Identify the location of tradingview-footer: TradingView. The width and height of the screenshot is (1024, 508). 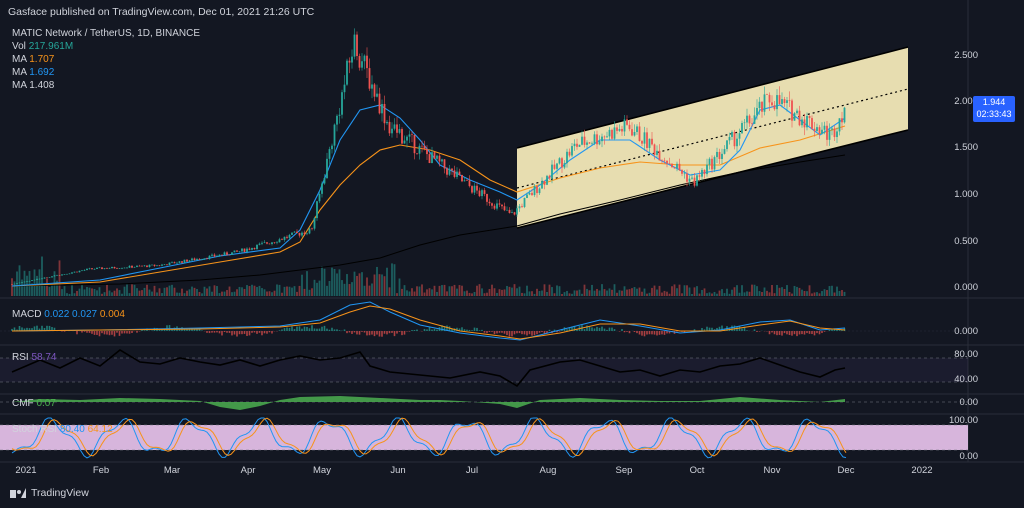
(49, 493).